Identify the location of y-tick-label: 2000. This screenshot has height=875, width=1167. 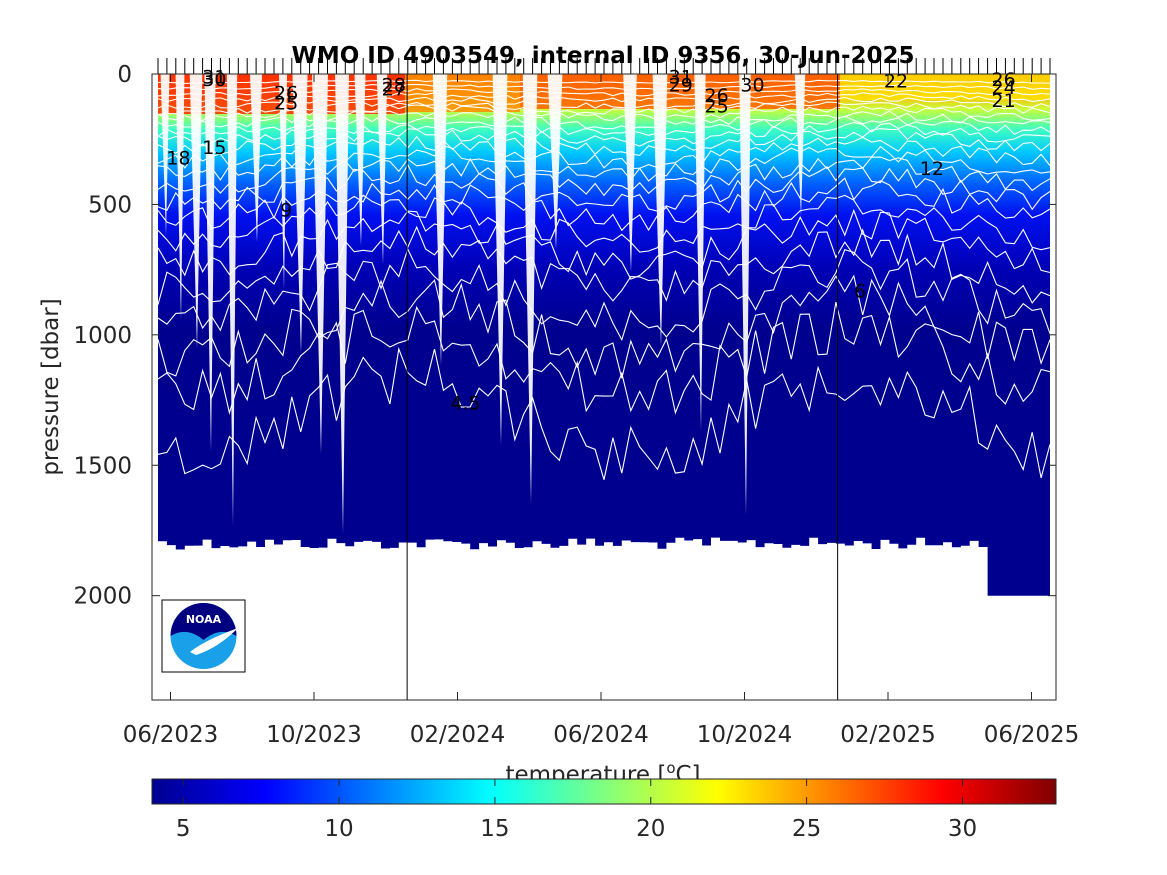
(102, 597).